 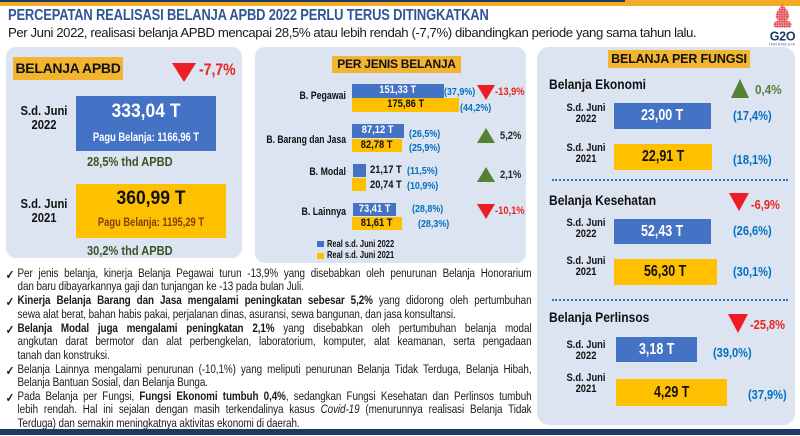 What do you see at coordinates (782, 44) in the screenshot?
I see `svg-text: INDONESIA` at bounding box center [782, 44].